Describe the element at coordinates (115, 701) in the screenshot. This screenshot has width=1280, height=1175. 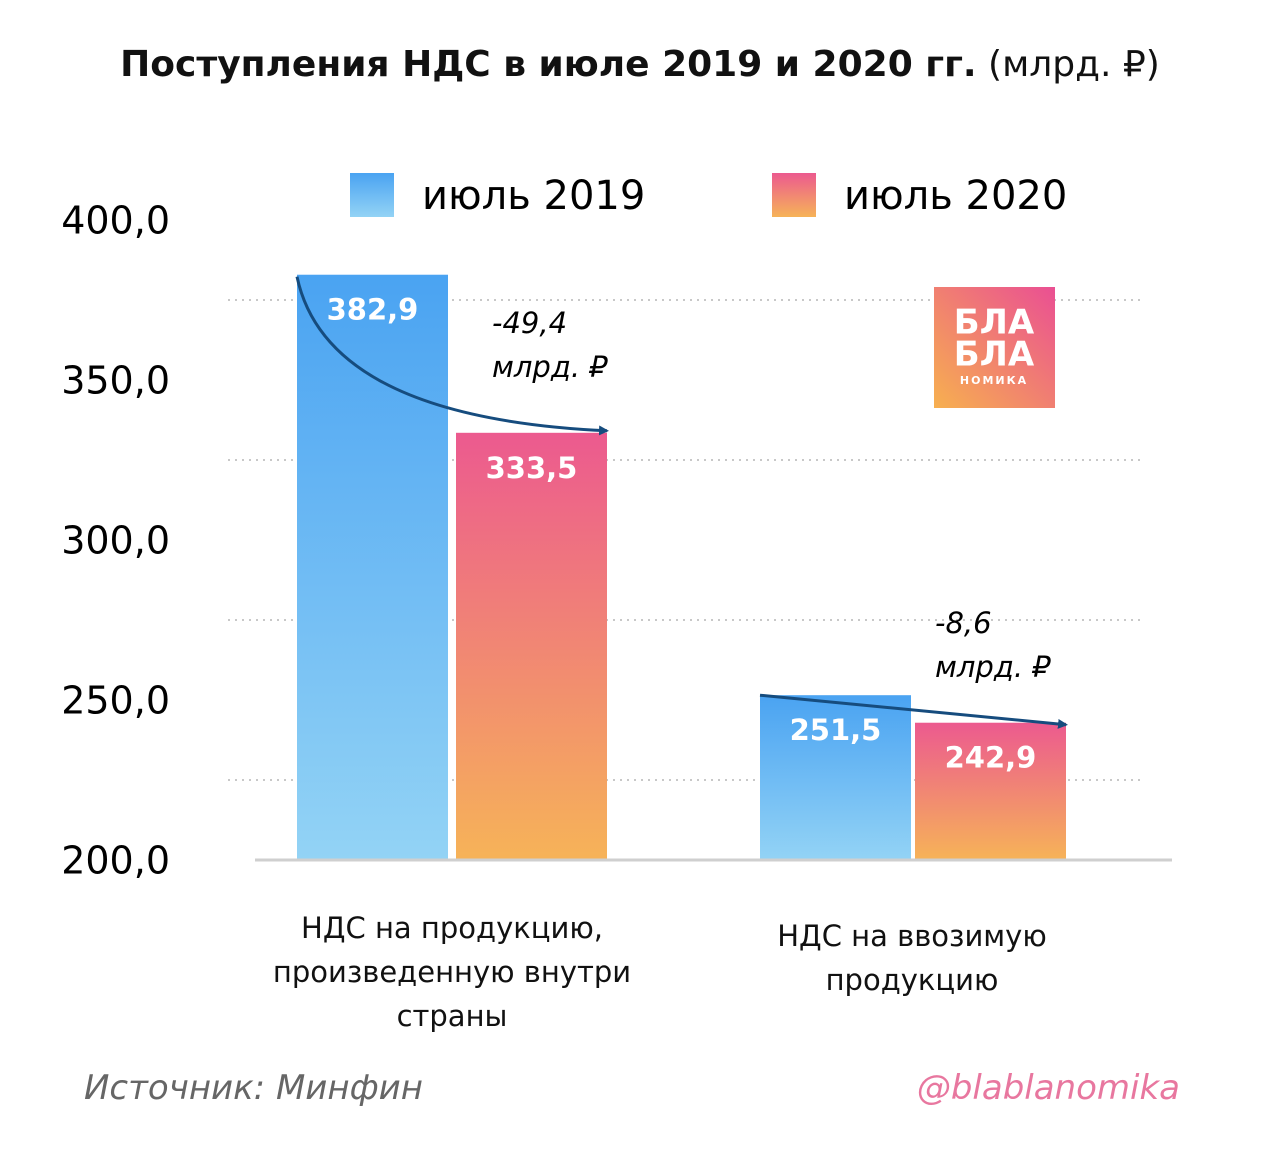
I see `y-tick-label: 250,0` at that location.